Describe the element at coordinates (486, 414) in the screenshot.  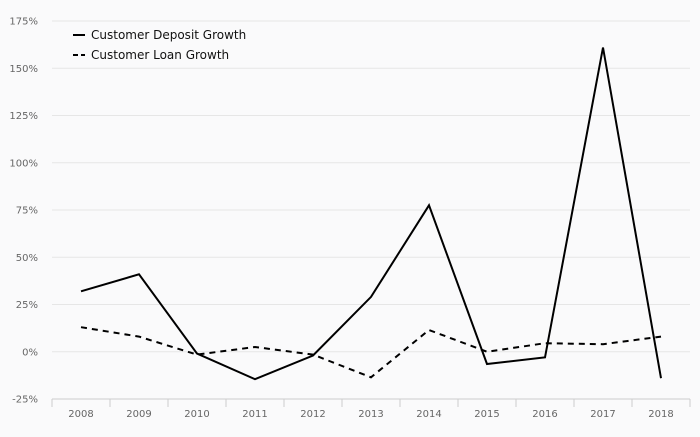
I see `x-tick-label: 2015` at that location.